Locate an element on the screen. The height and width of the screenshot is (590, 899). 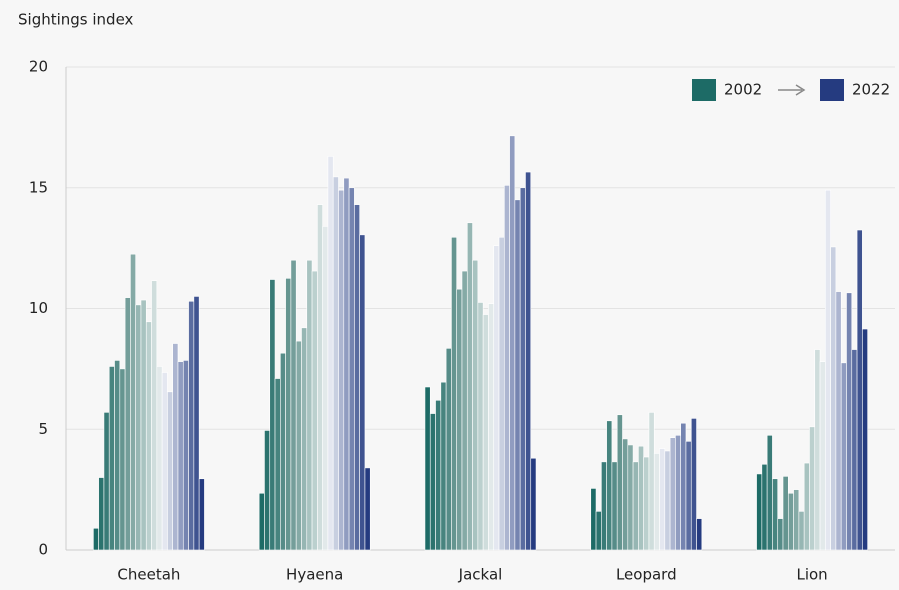
x-tick-label: Cheetah is located at coordinates (148, 575).